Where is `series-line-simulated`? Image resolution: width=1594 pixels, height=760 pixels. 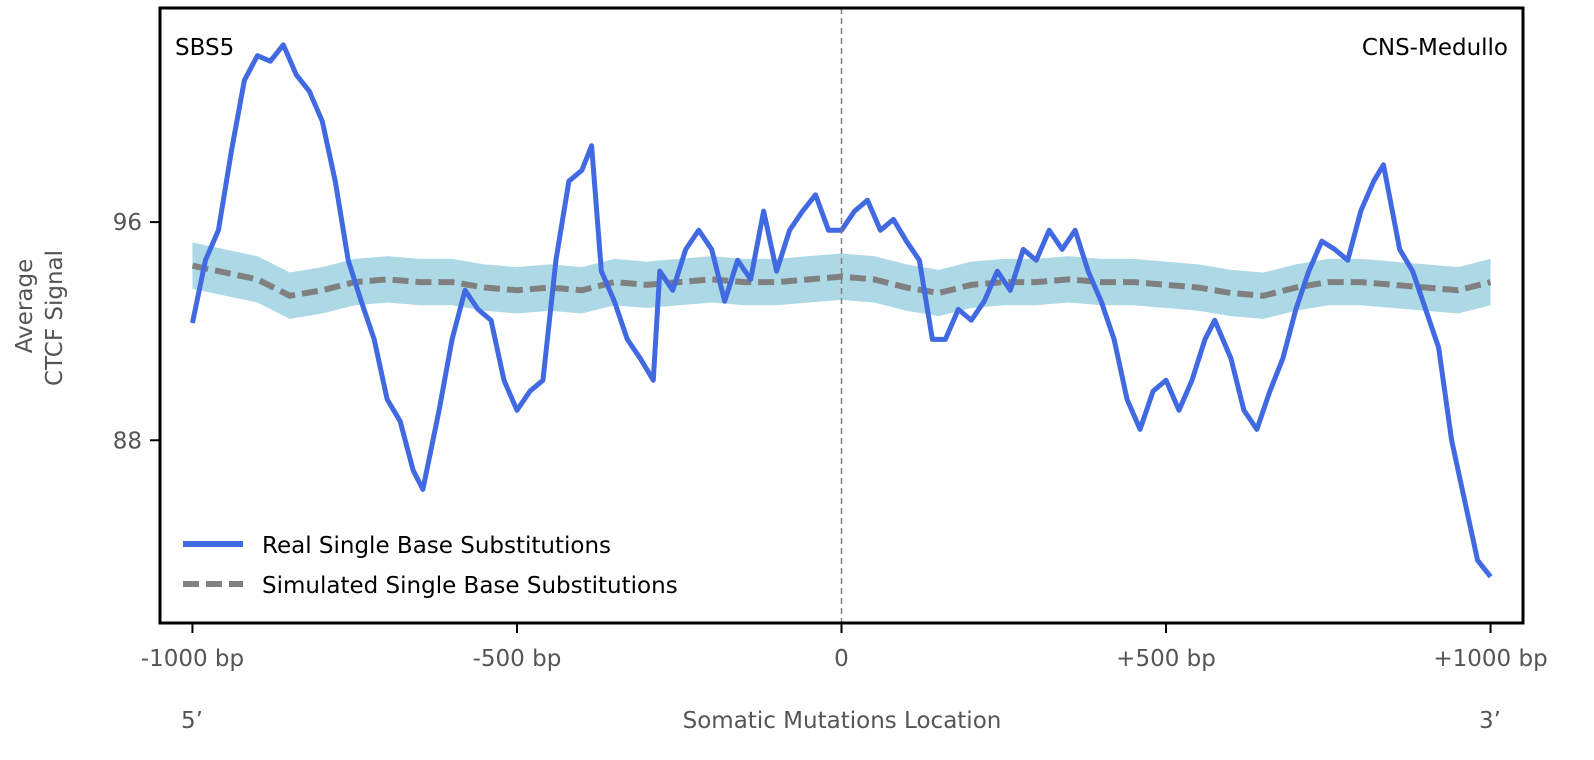 series-line-simulated is located at coordinates (841, 280).